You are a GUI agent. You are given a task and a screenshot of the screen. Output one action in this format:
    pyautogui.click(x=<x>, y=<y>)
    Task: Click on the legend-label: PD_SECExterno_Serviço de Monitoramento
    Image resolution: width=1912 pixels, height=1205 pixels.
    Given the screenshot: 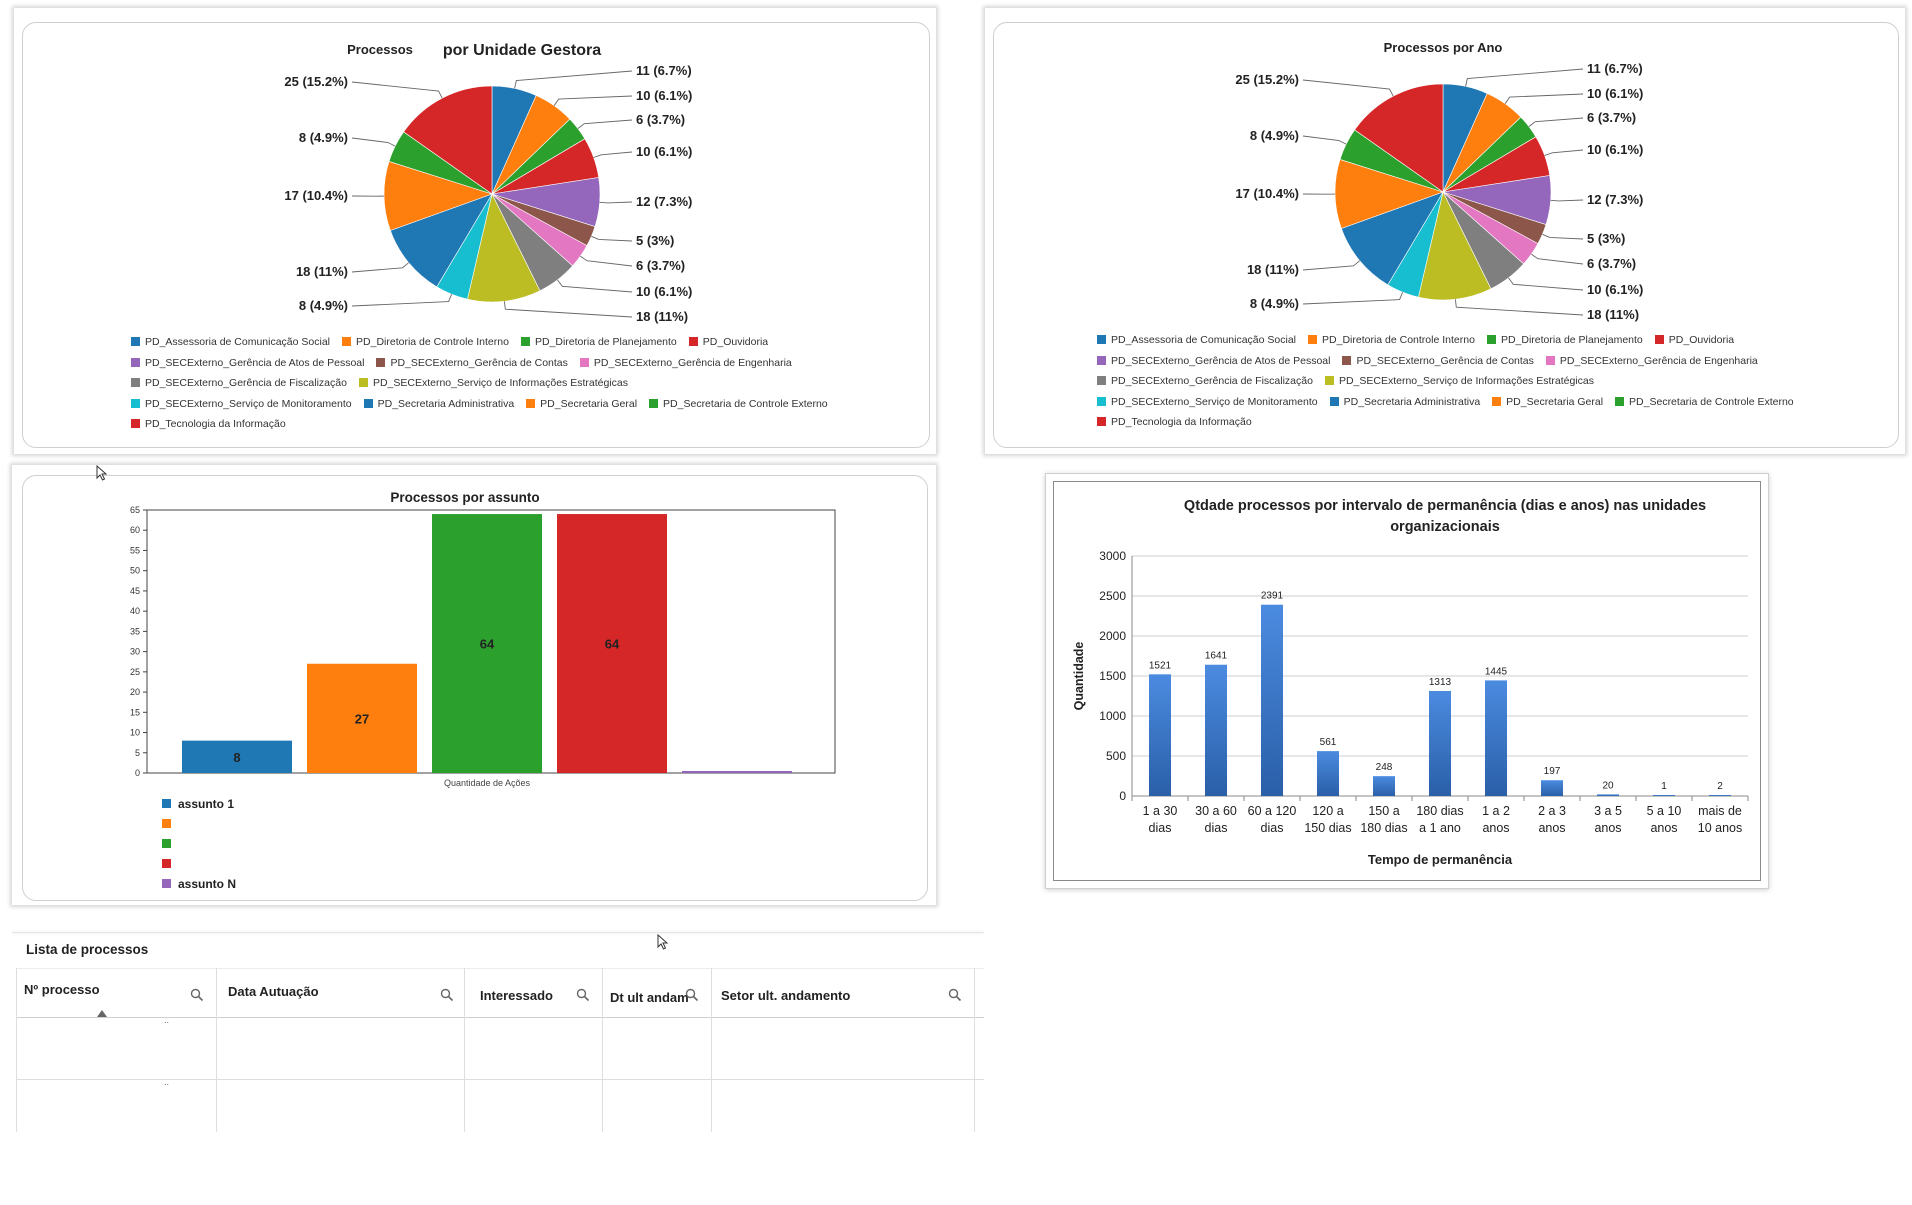 What is the action you would take?
    pyautogui.click(x=1214, y=401)
    